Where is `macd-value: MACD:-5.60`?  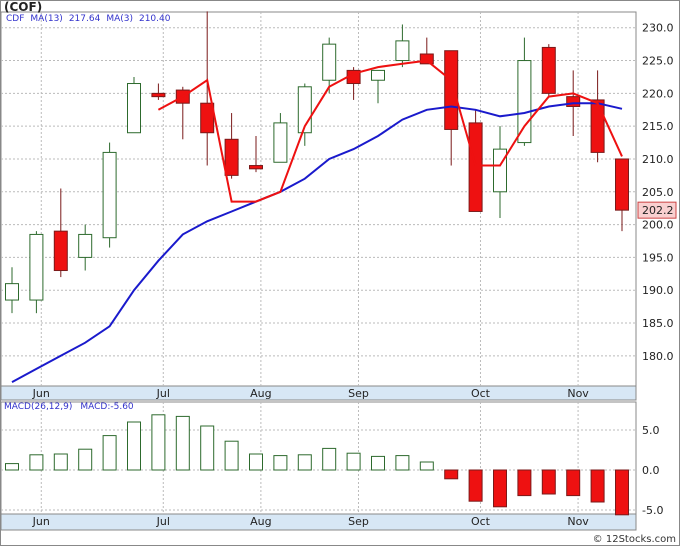
macd-value: MACD:-5.60 is located at coordinates (107, 407).